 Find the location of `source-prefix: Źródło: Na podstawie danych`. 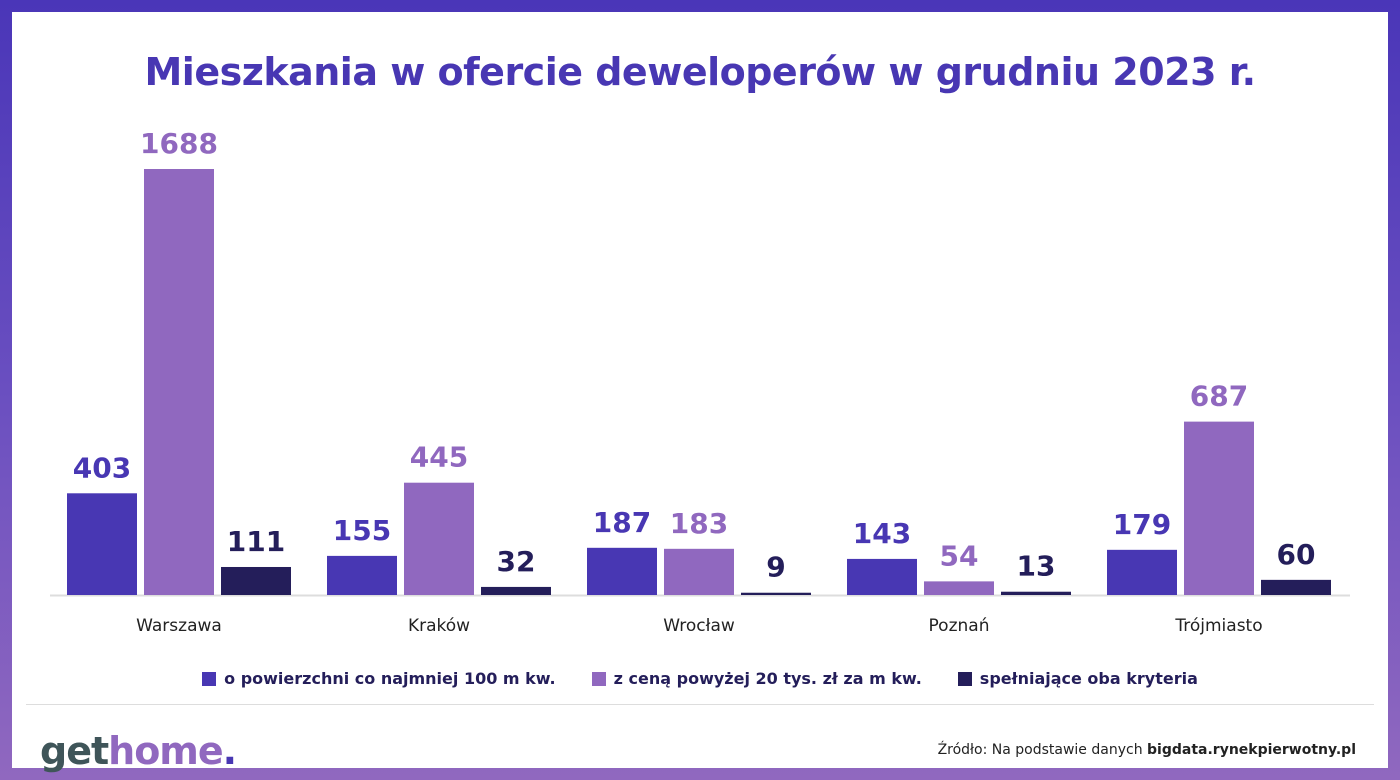

source-prefix: Źródło: Na podstawie danych is located at coordinates (1042, 750).